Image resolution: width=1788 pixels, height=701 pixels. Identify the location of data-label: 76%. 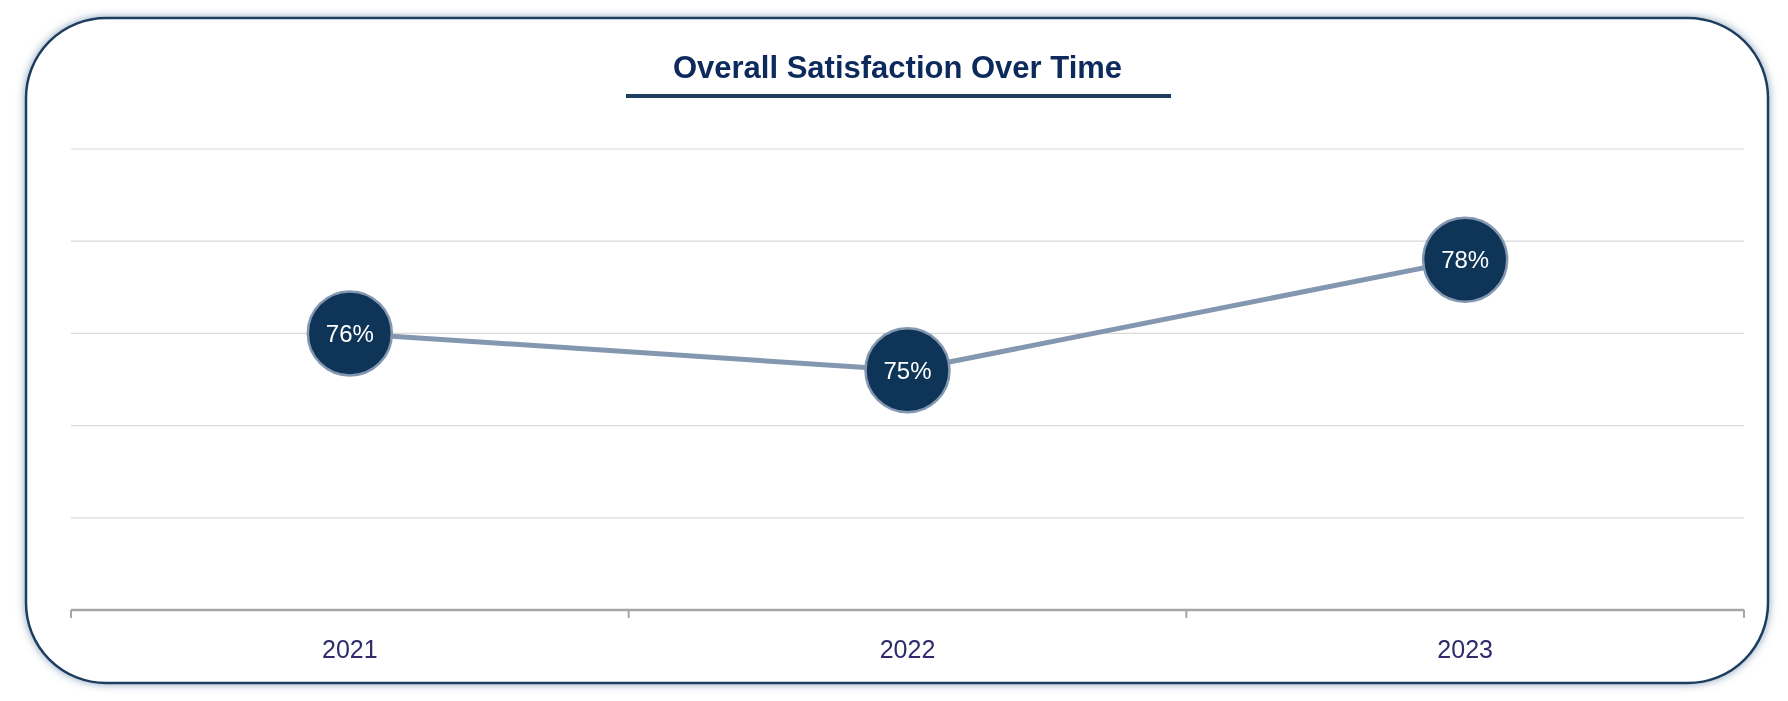
(349, 333).